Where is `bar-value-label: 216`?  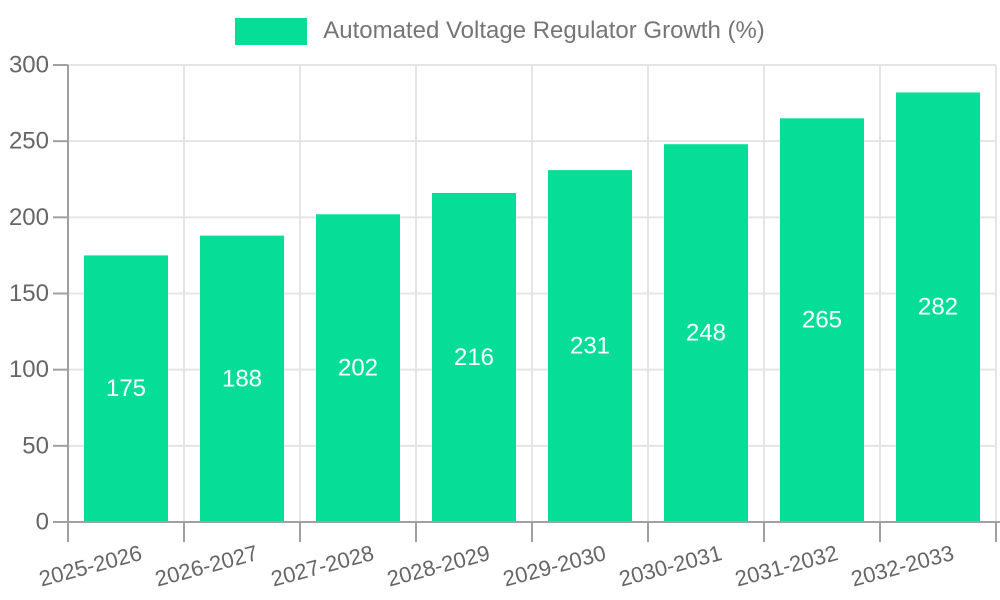
bar-value-label: 216 is located at coordinates (474, 357).